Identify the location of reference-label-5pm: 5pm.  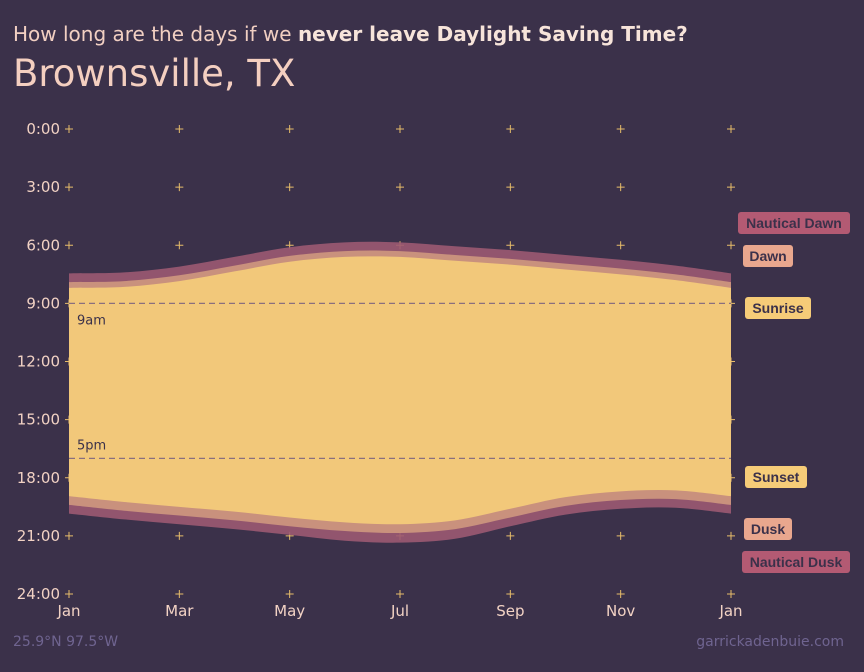
(91, 445).